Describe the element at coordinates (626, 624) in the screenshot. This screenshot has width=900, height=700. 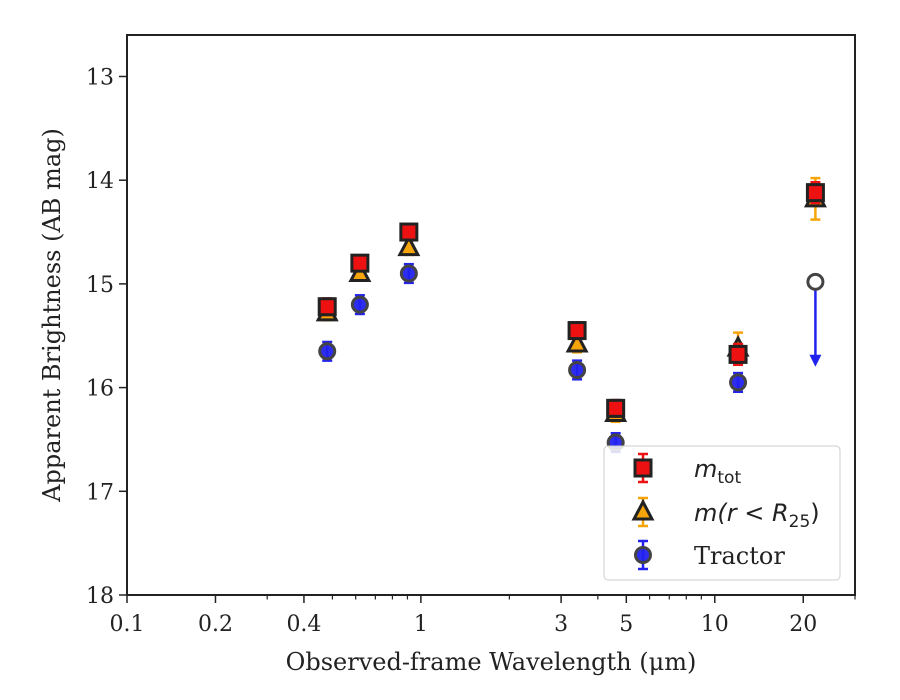
I see `x-tick-label: 5` at that location.